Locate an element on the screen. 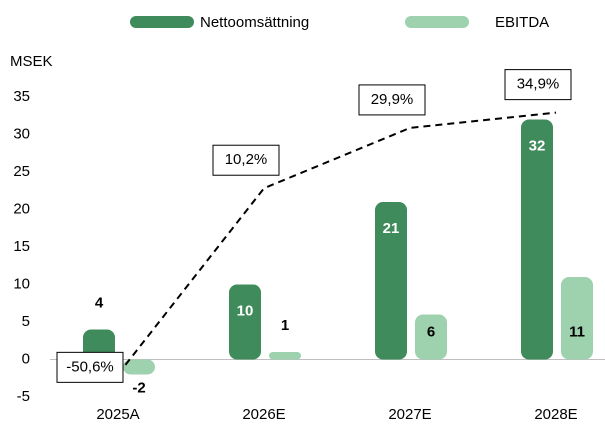 This screenshot has height=430, width=605. data-label: 4 is located at coordinates (99, 302).